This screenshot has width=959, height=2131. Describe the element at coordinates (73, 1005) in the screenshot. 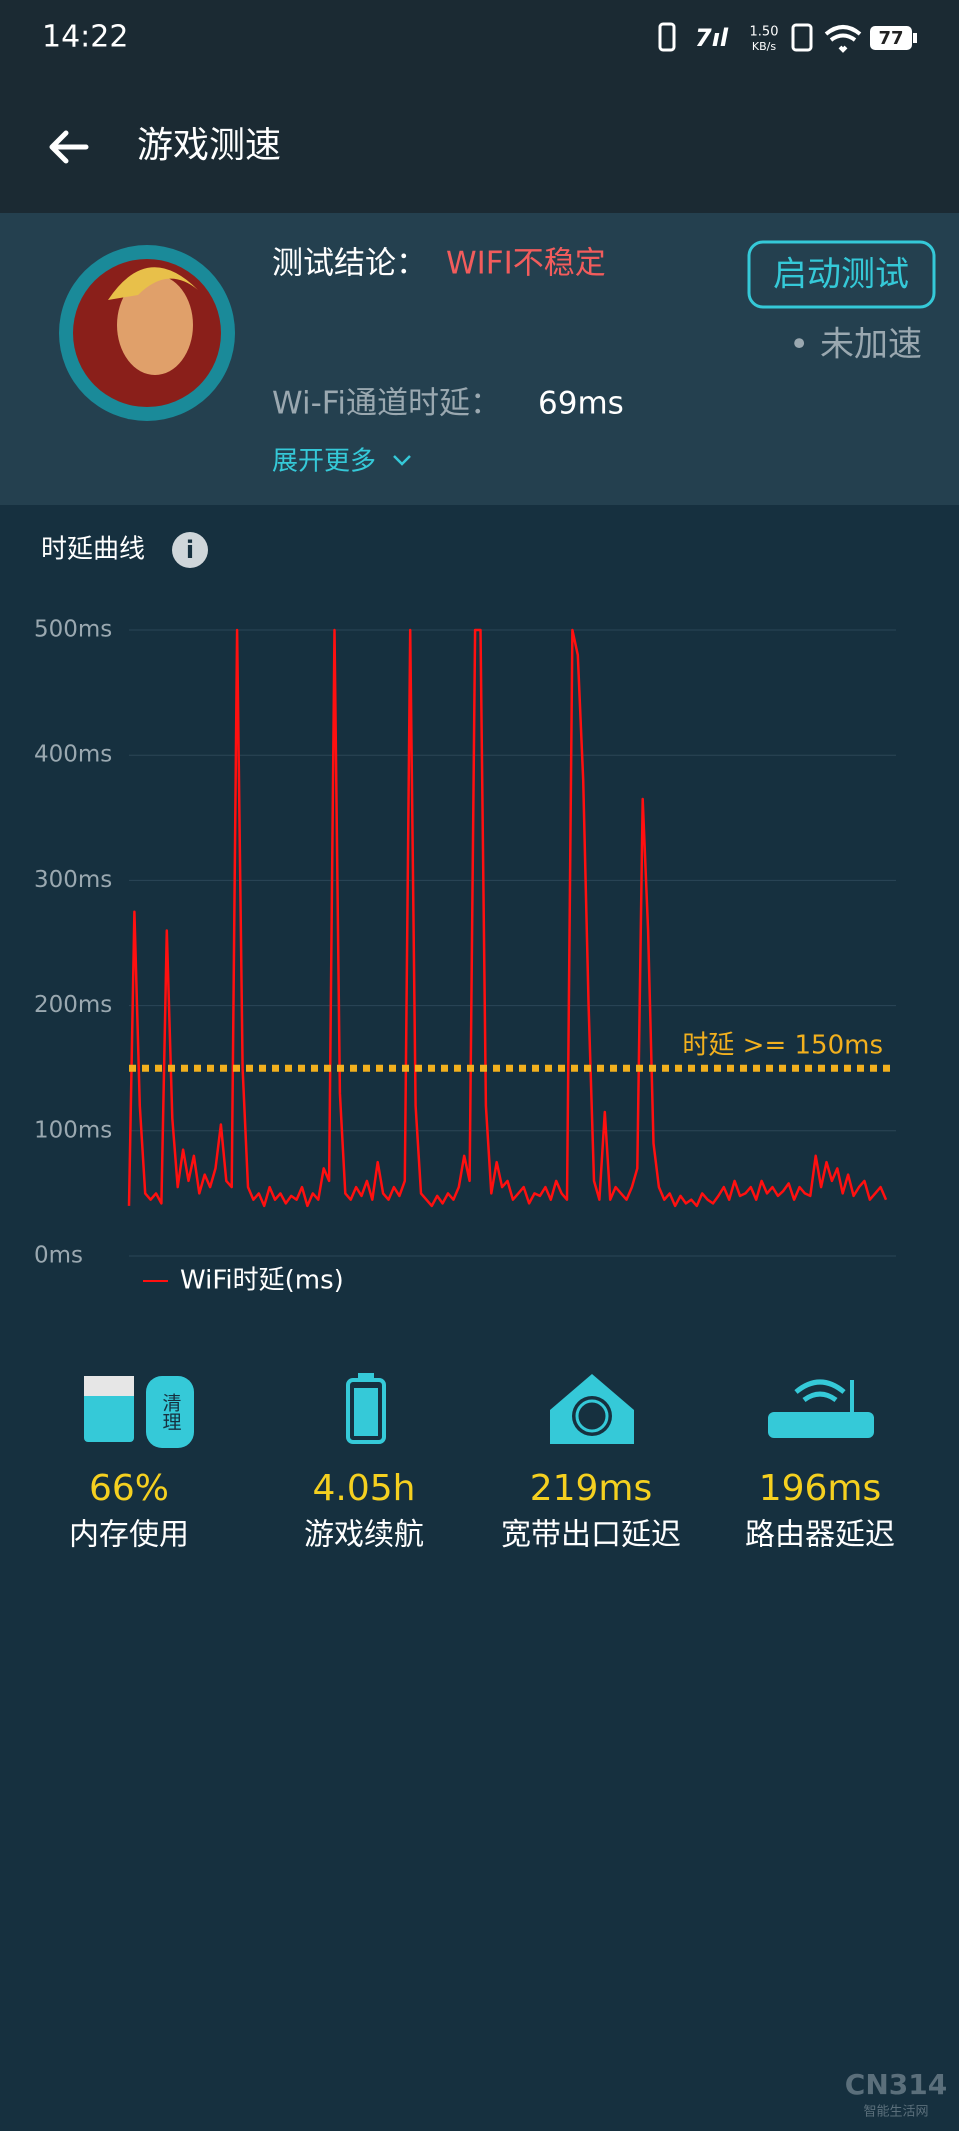

I see `y-tick-label: 200ms` at that location.